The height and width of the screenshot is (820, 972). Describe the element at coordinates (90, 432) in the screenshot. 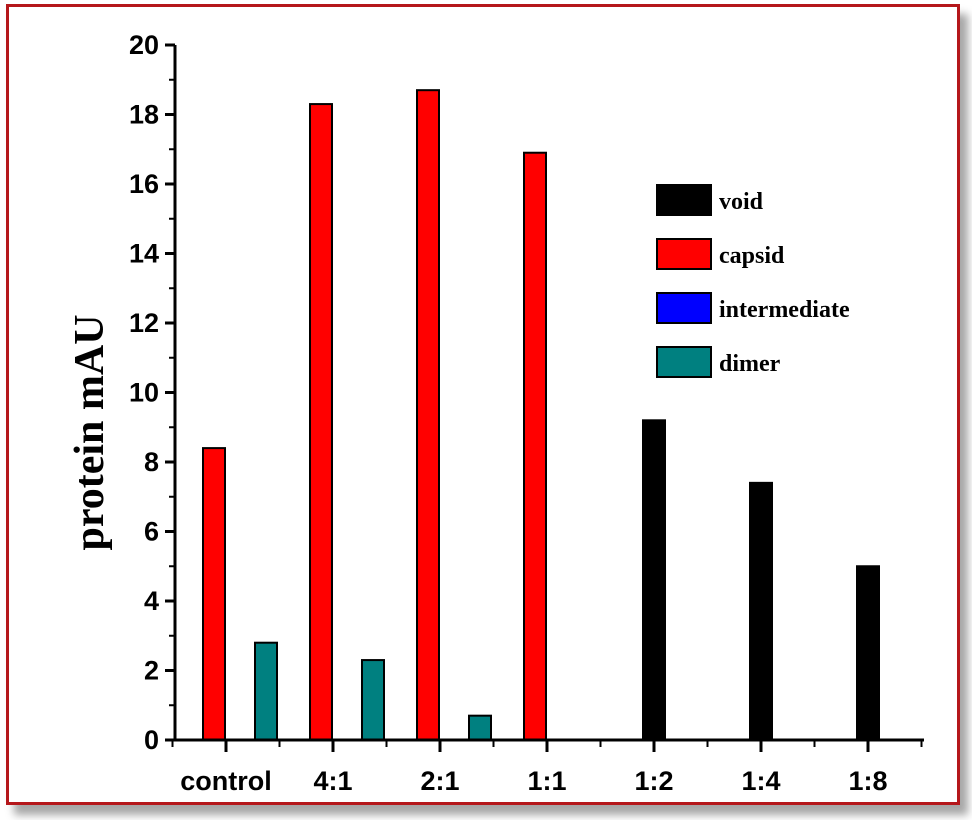

I see `y-axis-label: protein mAU` at that location.